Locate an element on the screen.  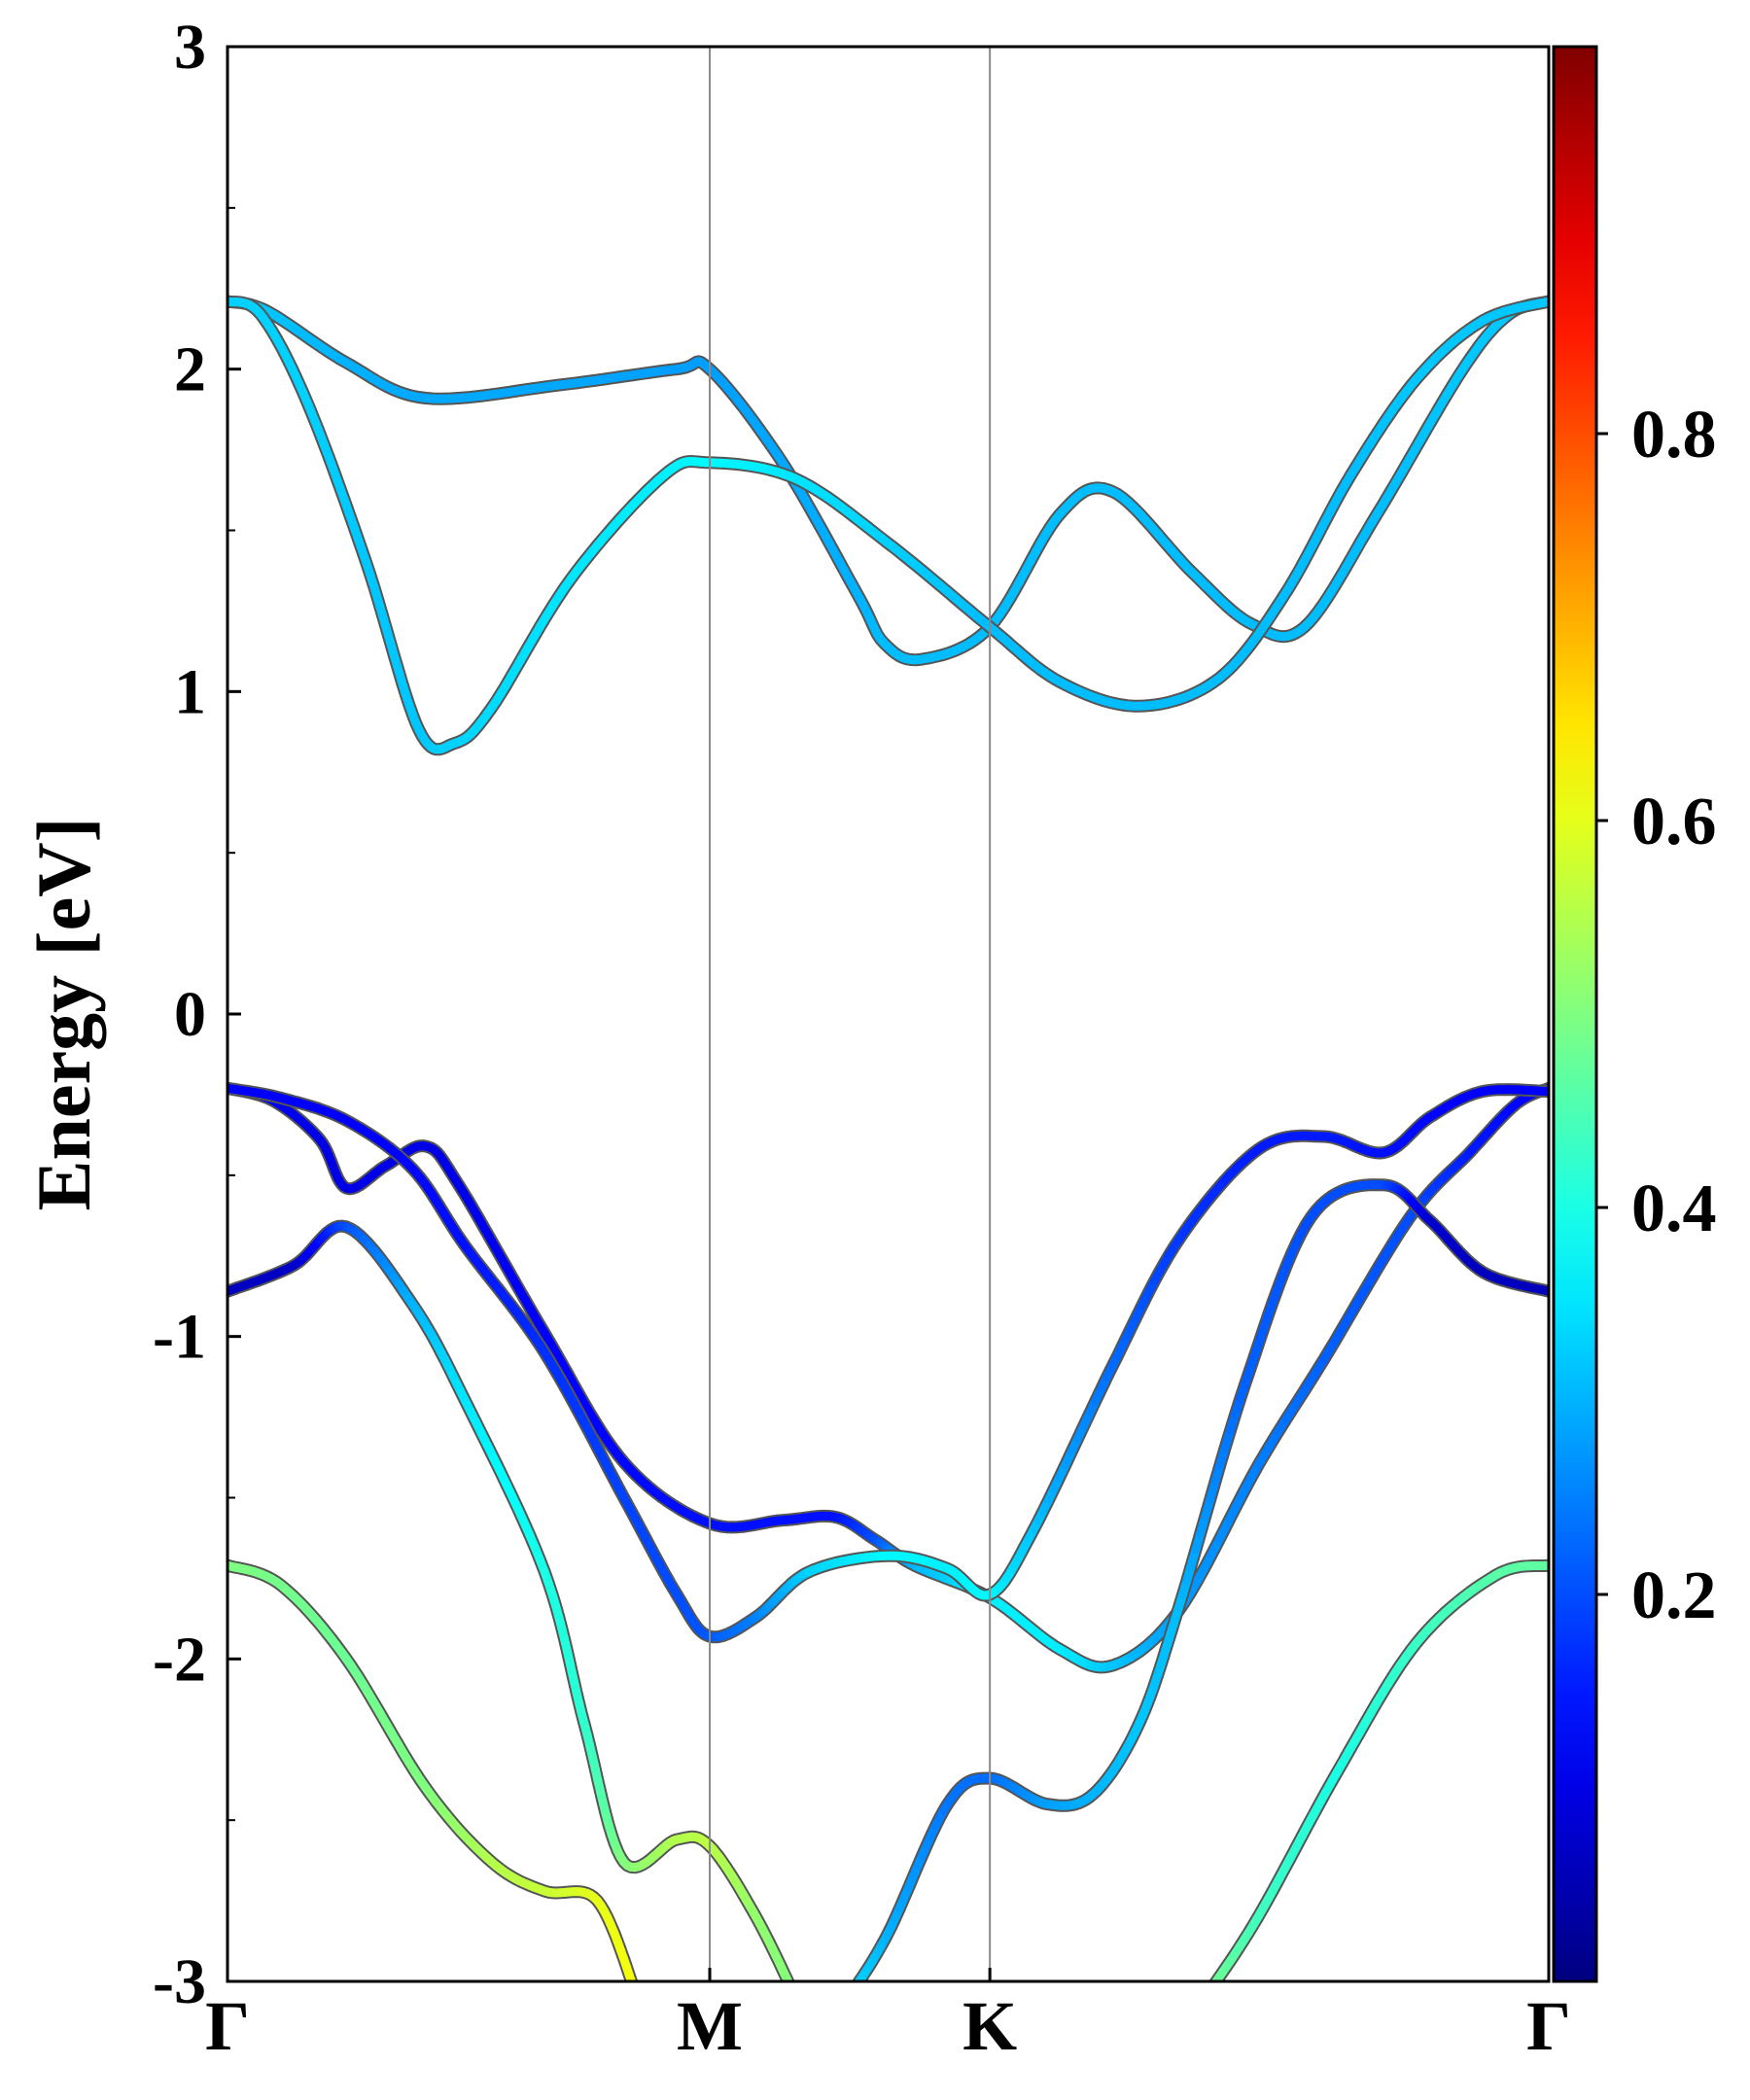
y-tick-label: -2 is located at coordinates (179, 1659).